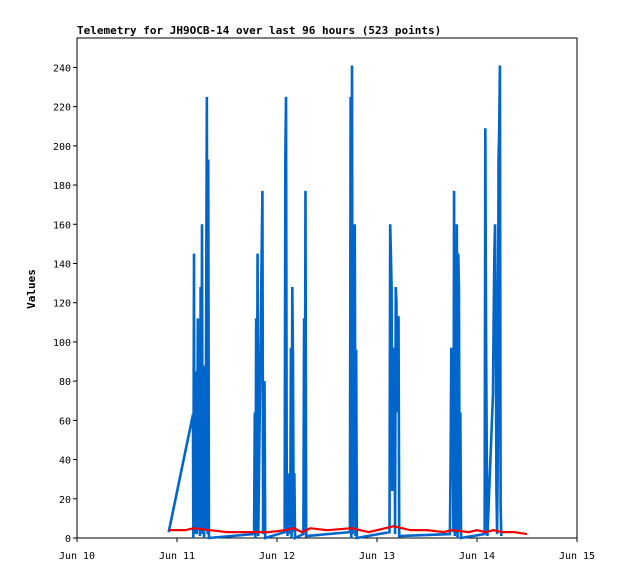 Image resolution: width=618 pixels, height=579 pixels. Describe the element at coordinates (65, 461) in the screenshot. I see `y-tick-label: 40` at that location.